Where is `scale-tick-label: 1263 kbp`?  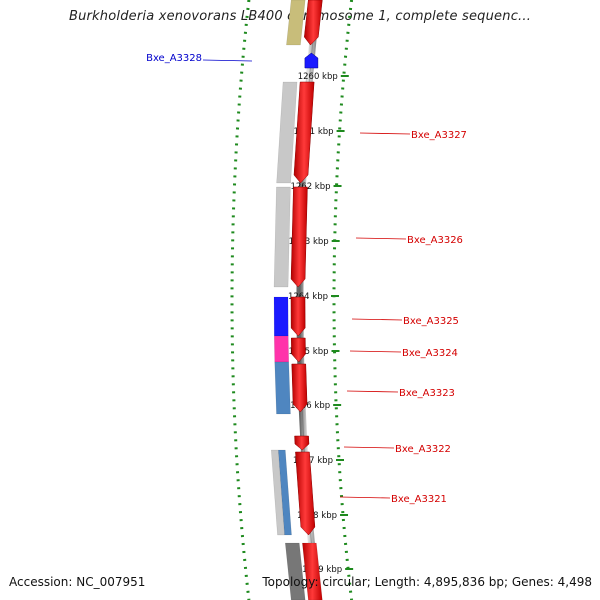
scale-tick-label: 1263 kbp is located at coordinates (309, 242).